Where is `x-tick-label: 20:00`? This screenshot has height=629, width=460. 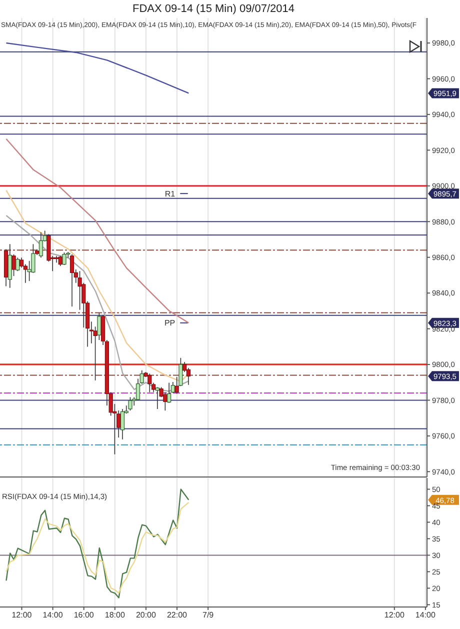 x-tick-label: 20:00 is located at coordinates (146, 615).